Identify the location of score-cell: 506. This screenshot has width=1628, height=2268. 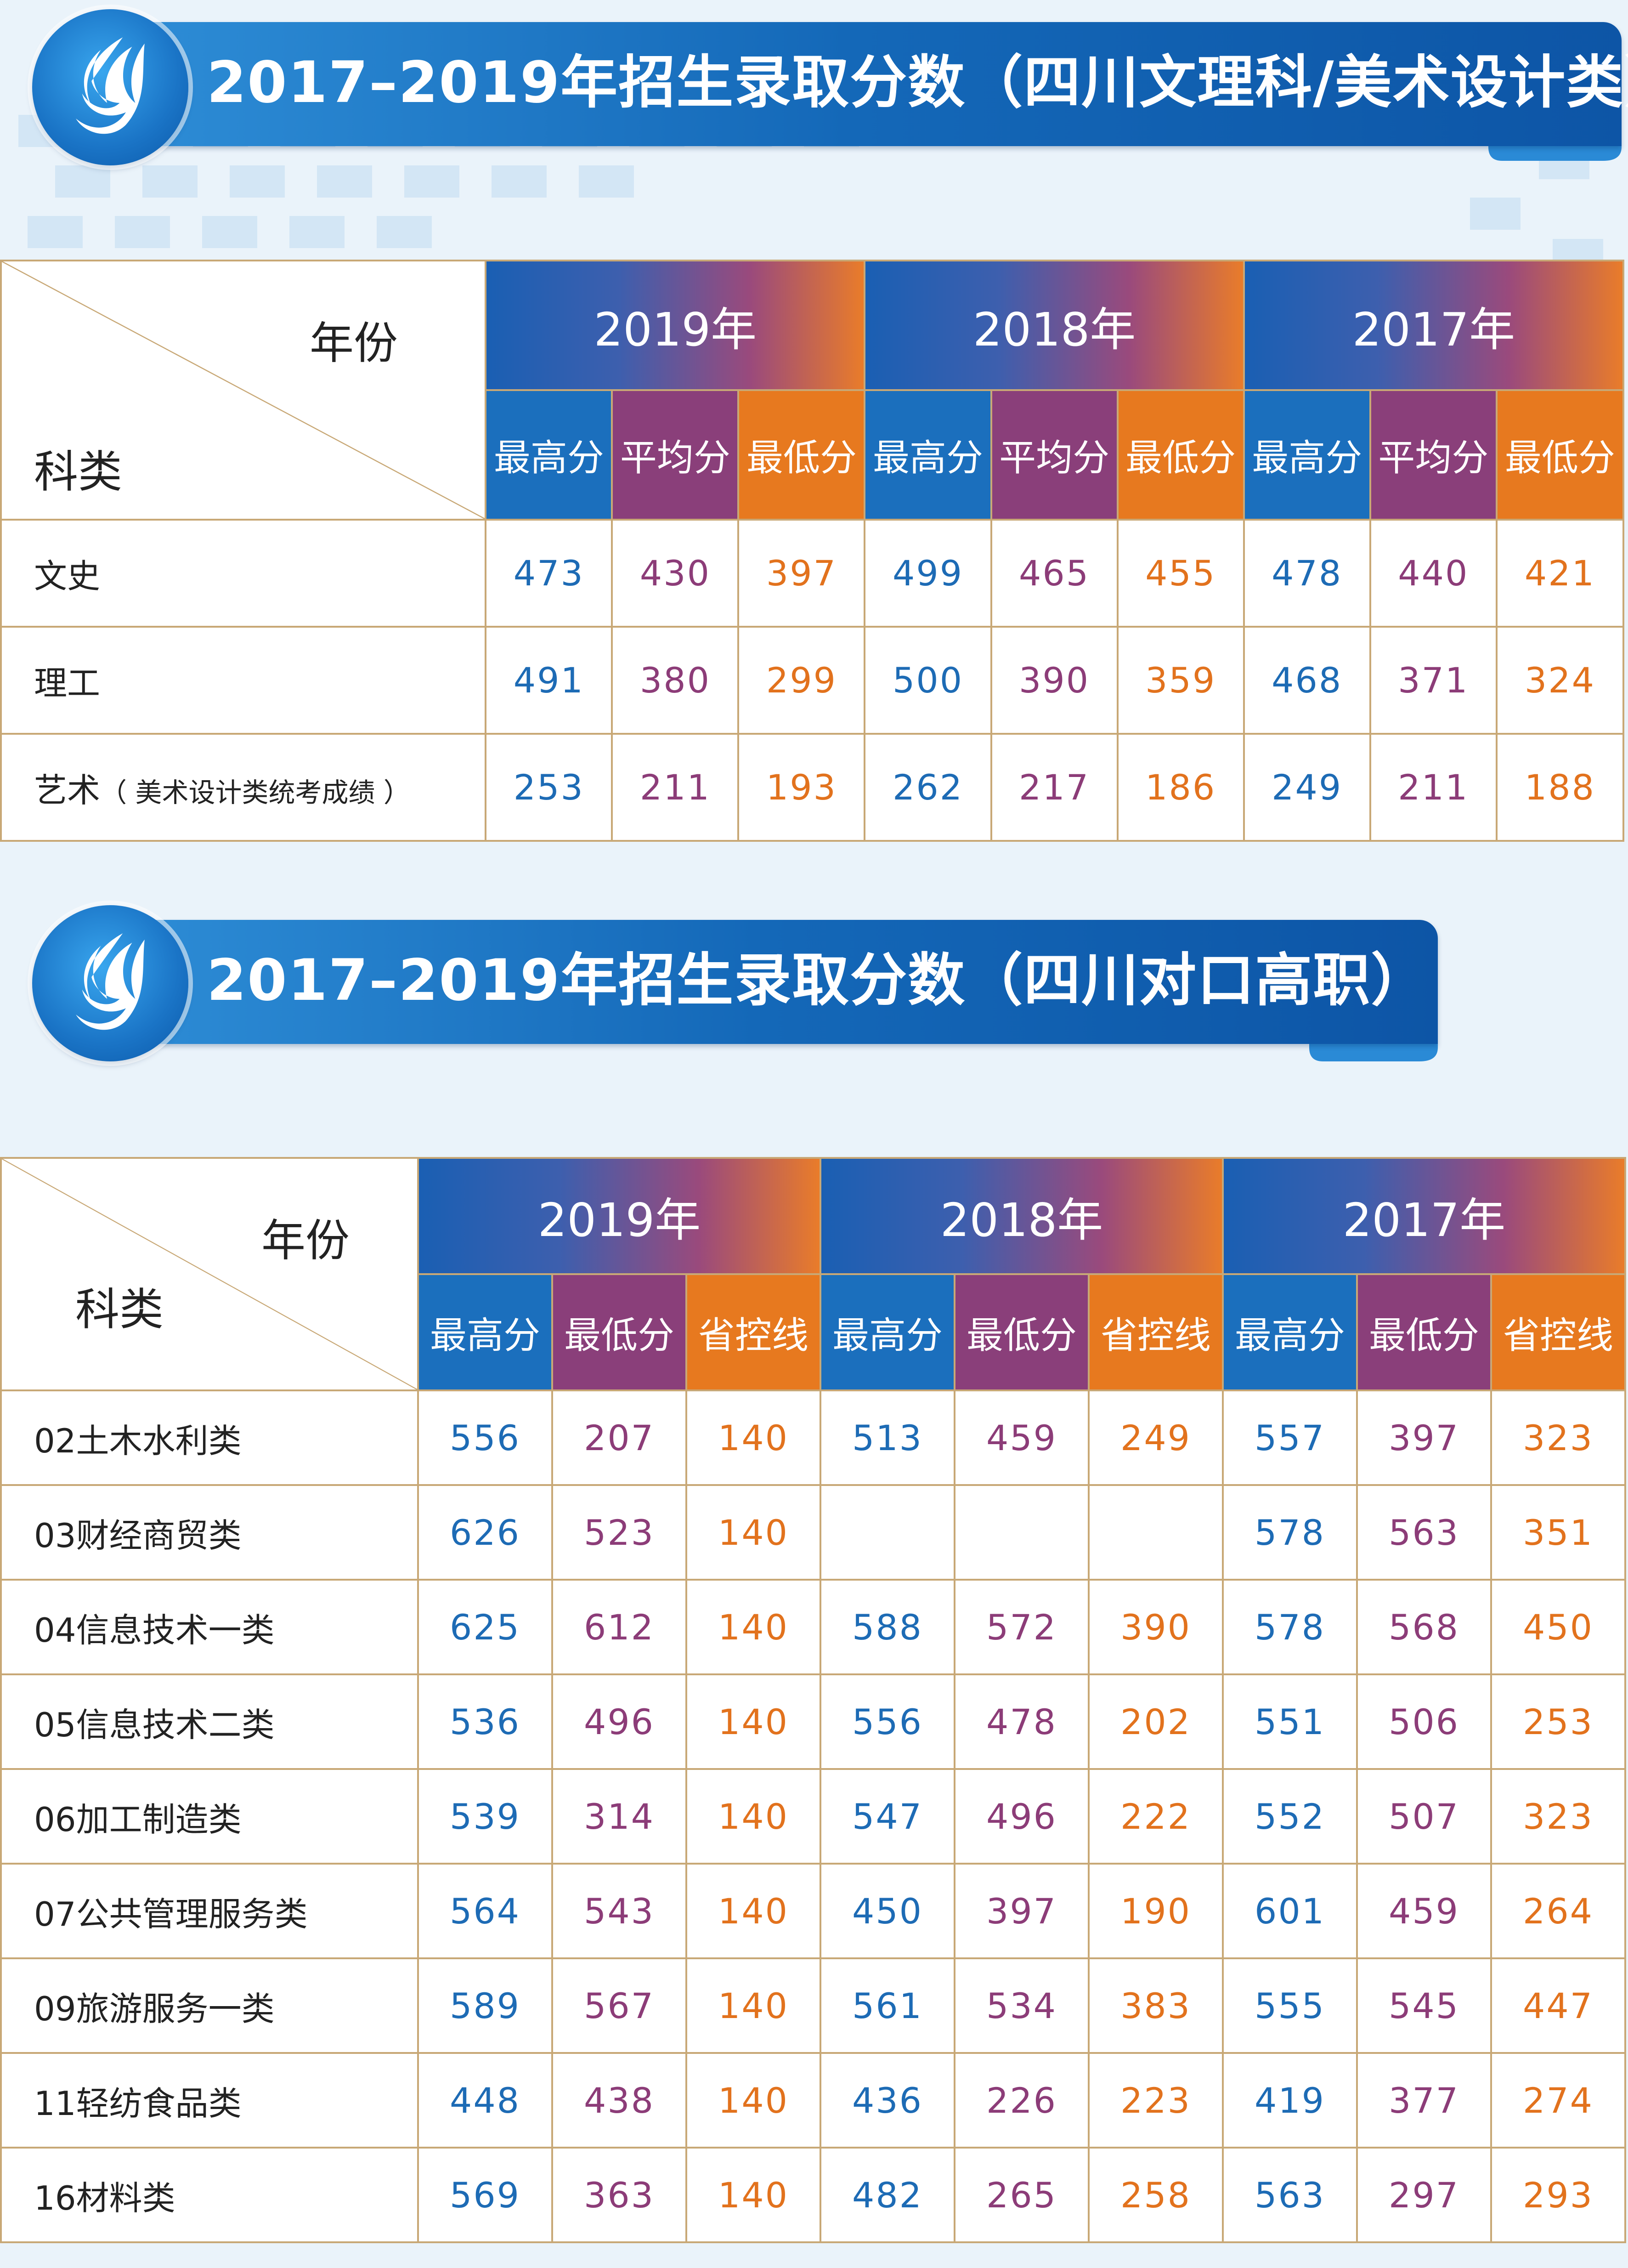
(1424, 1722).